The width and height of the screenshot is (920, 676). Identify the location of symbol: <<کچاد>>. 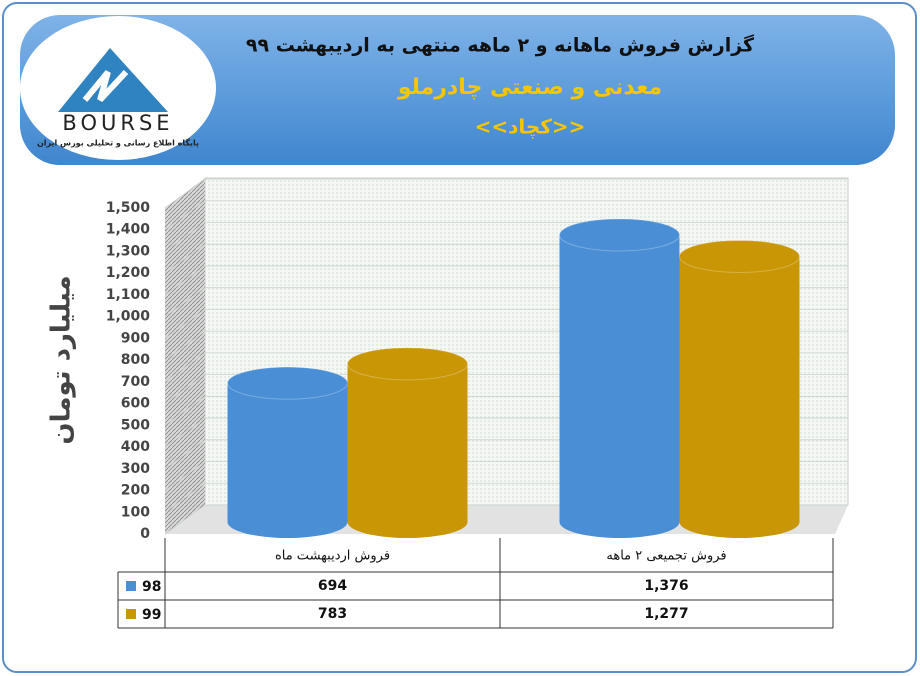
(530, 127).